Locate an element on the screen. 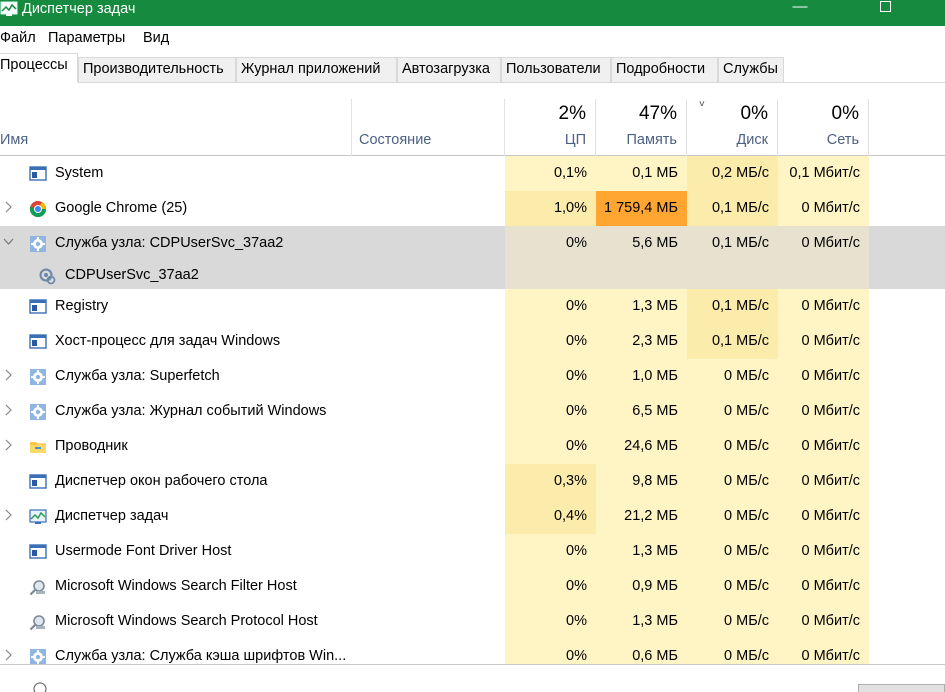 This screenshot has height=692, width=945. header-network-label: Сеть is located at coordinates (842, 140).